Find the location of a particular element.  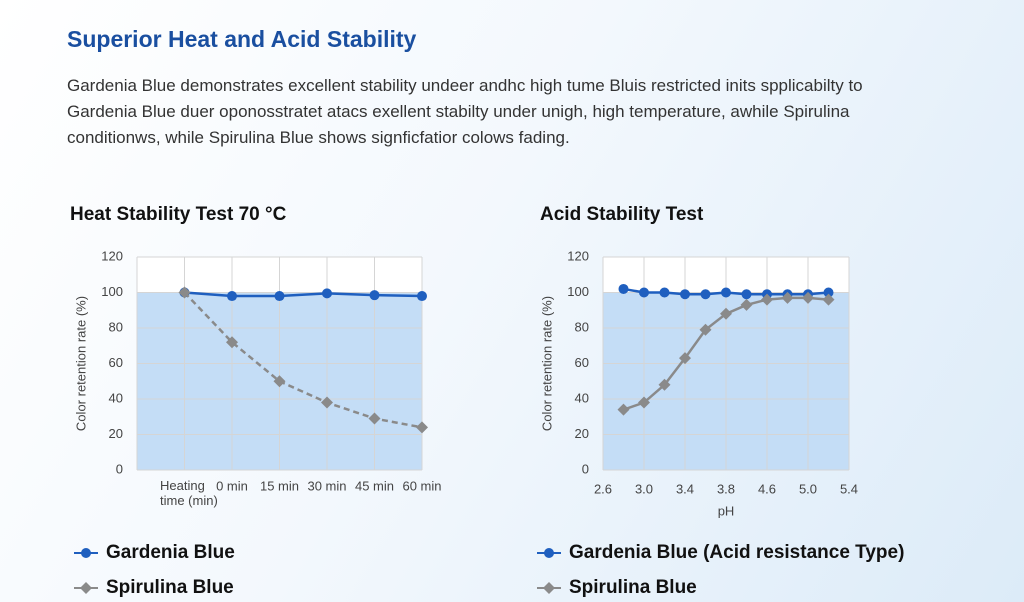

x-tick-label: 3.4 is located at coordinates (685, 488).